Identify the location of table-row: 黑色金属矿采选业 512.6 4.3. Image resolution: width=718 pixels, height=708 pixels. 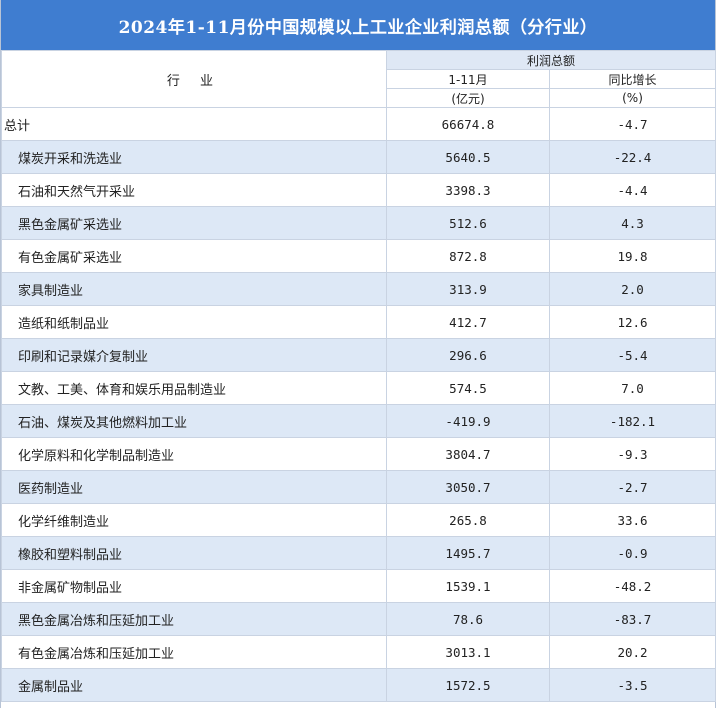
(359, 223).